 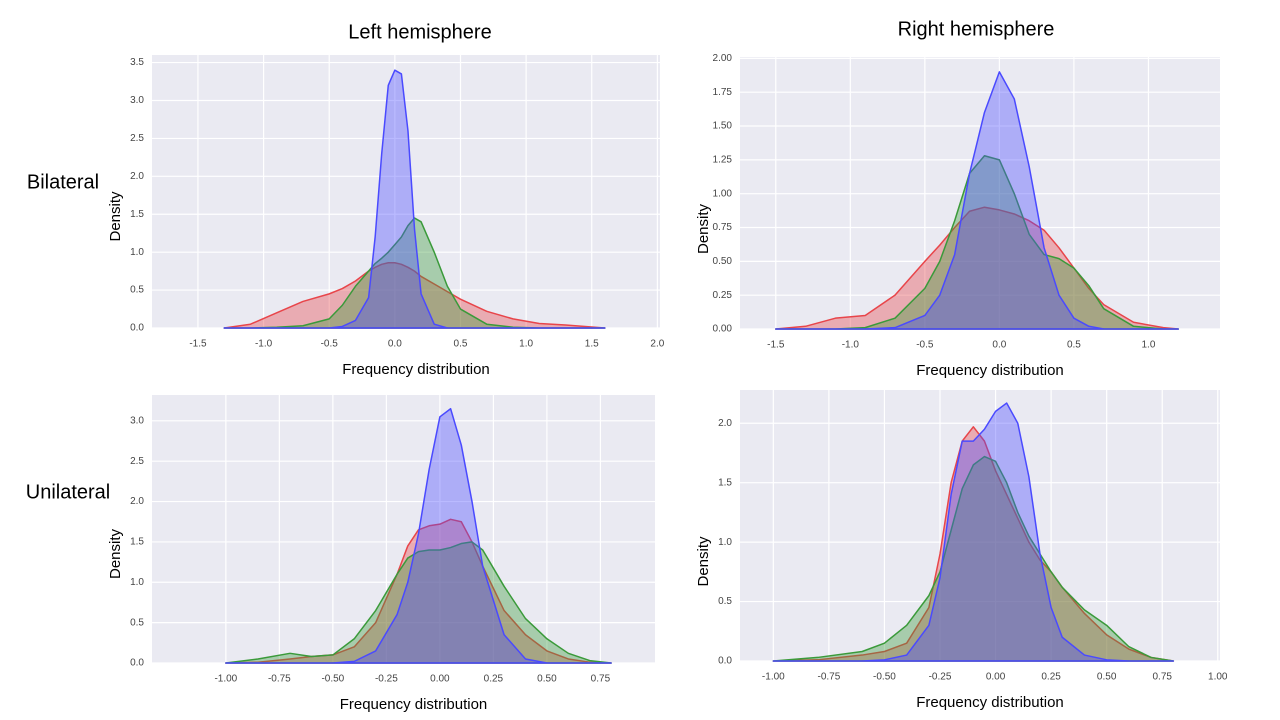 I want to click on column-title: Left hemisphere, so click(x=419, y=32).